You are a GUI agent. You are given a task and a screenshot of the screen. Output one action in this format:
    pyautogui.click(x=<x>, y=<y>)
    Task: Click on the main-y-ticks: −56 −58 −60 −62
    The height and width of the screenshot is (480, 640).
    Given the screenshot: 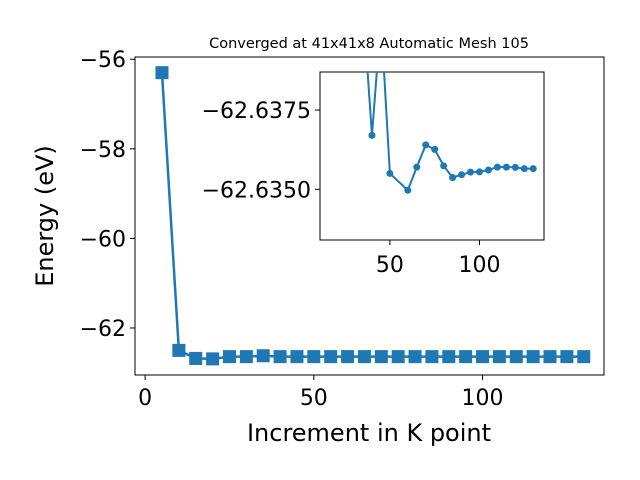 What is the action you would take?
    pyautogui.click(x=107, y=195)
    